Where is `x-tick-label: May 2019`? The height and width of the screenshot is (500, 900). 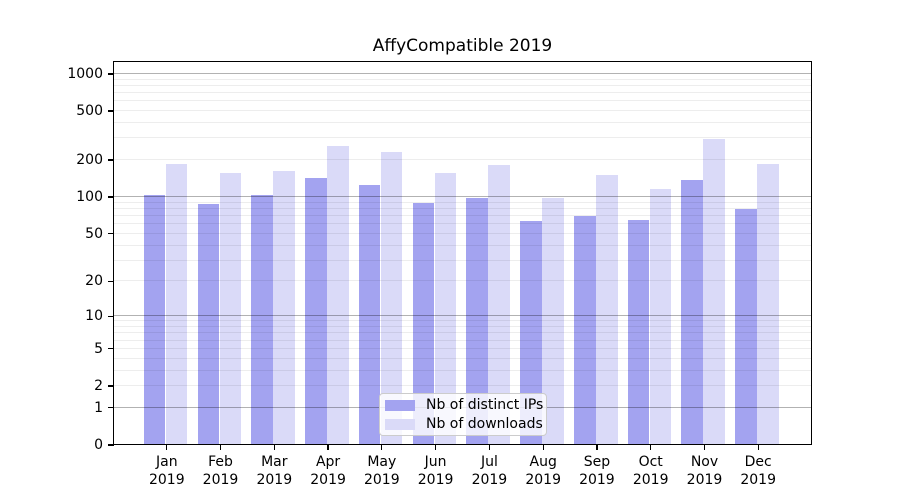
x-tick-label: May 2019 is located at coordinates (382, 471).